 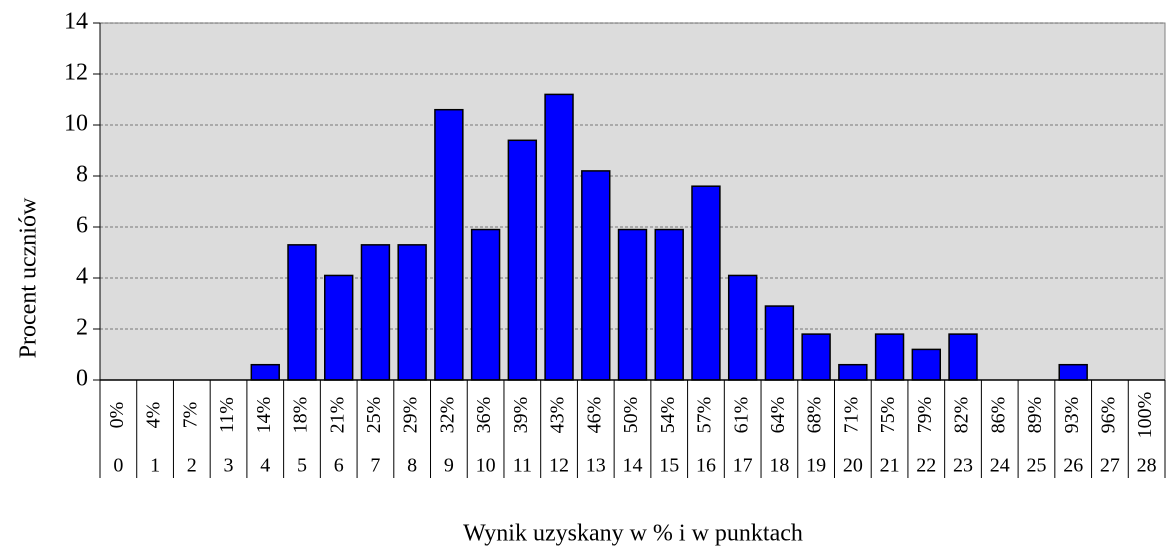 I want to click on y-tick-label: 6, so click(x=82, y=226).